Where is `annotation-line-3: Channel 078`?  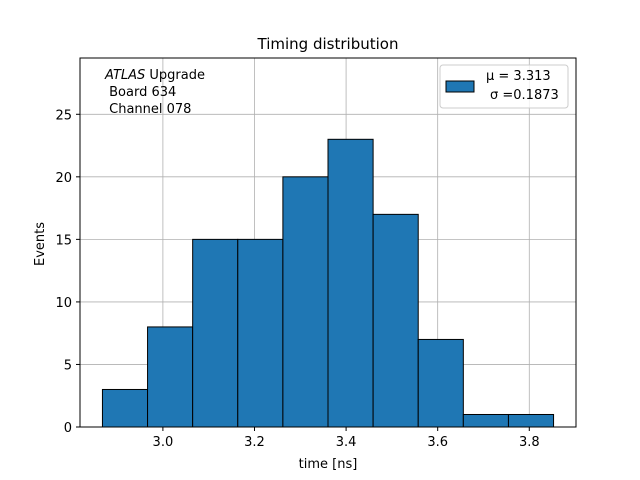 annotation-line-3: Channel 078 is located at coordinates (148, 109).